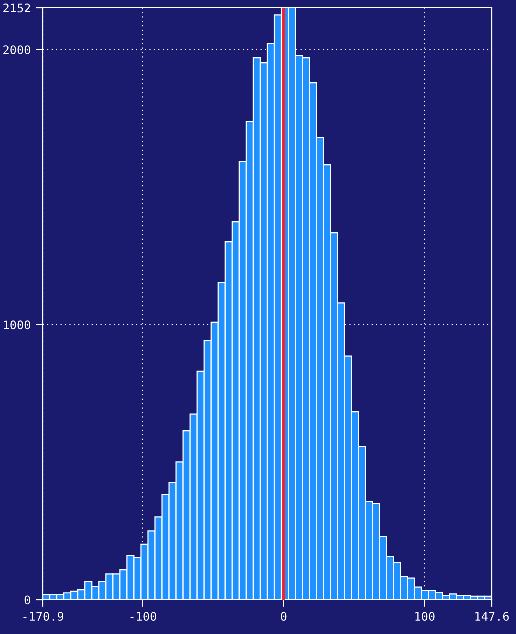 The width and height of the screenshot is (516, 634). What do you see at coordinates (27, 600) in the screenshot?
I see `y-tick-label: 0` at bounding box center [27, 600].